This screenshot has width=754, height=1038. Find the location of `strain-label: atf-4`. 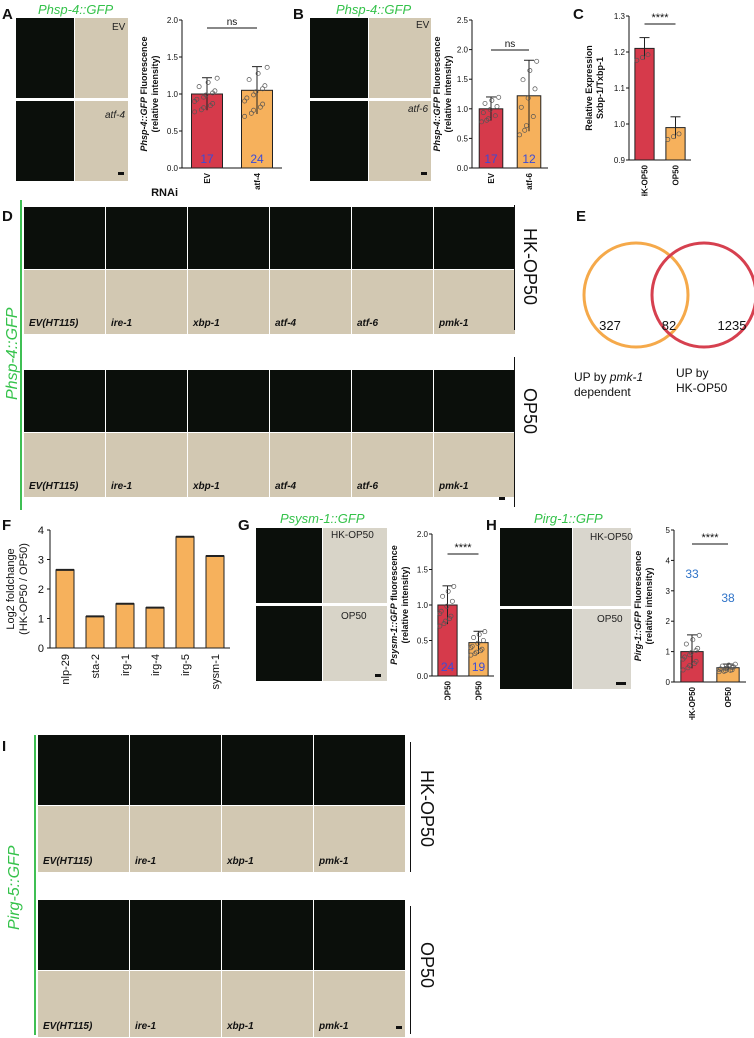

strain-label: atf-4 is located at coordinates (286, 486).